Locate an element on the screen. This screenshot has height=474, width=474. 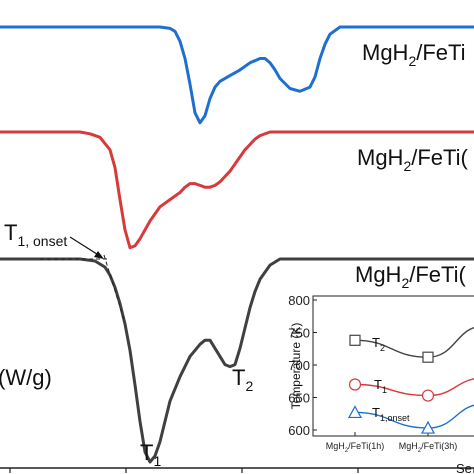
inset-x-tick-label-0: MgH2/FeTi(1h) is located at coordinates (355, 447).